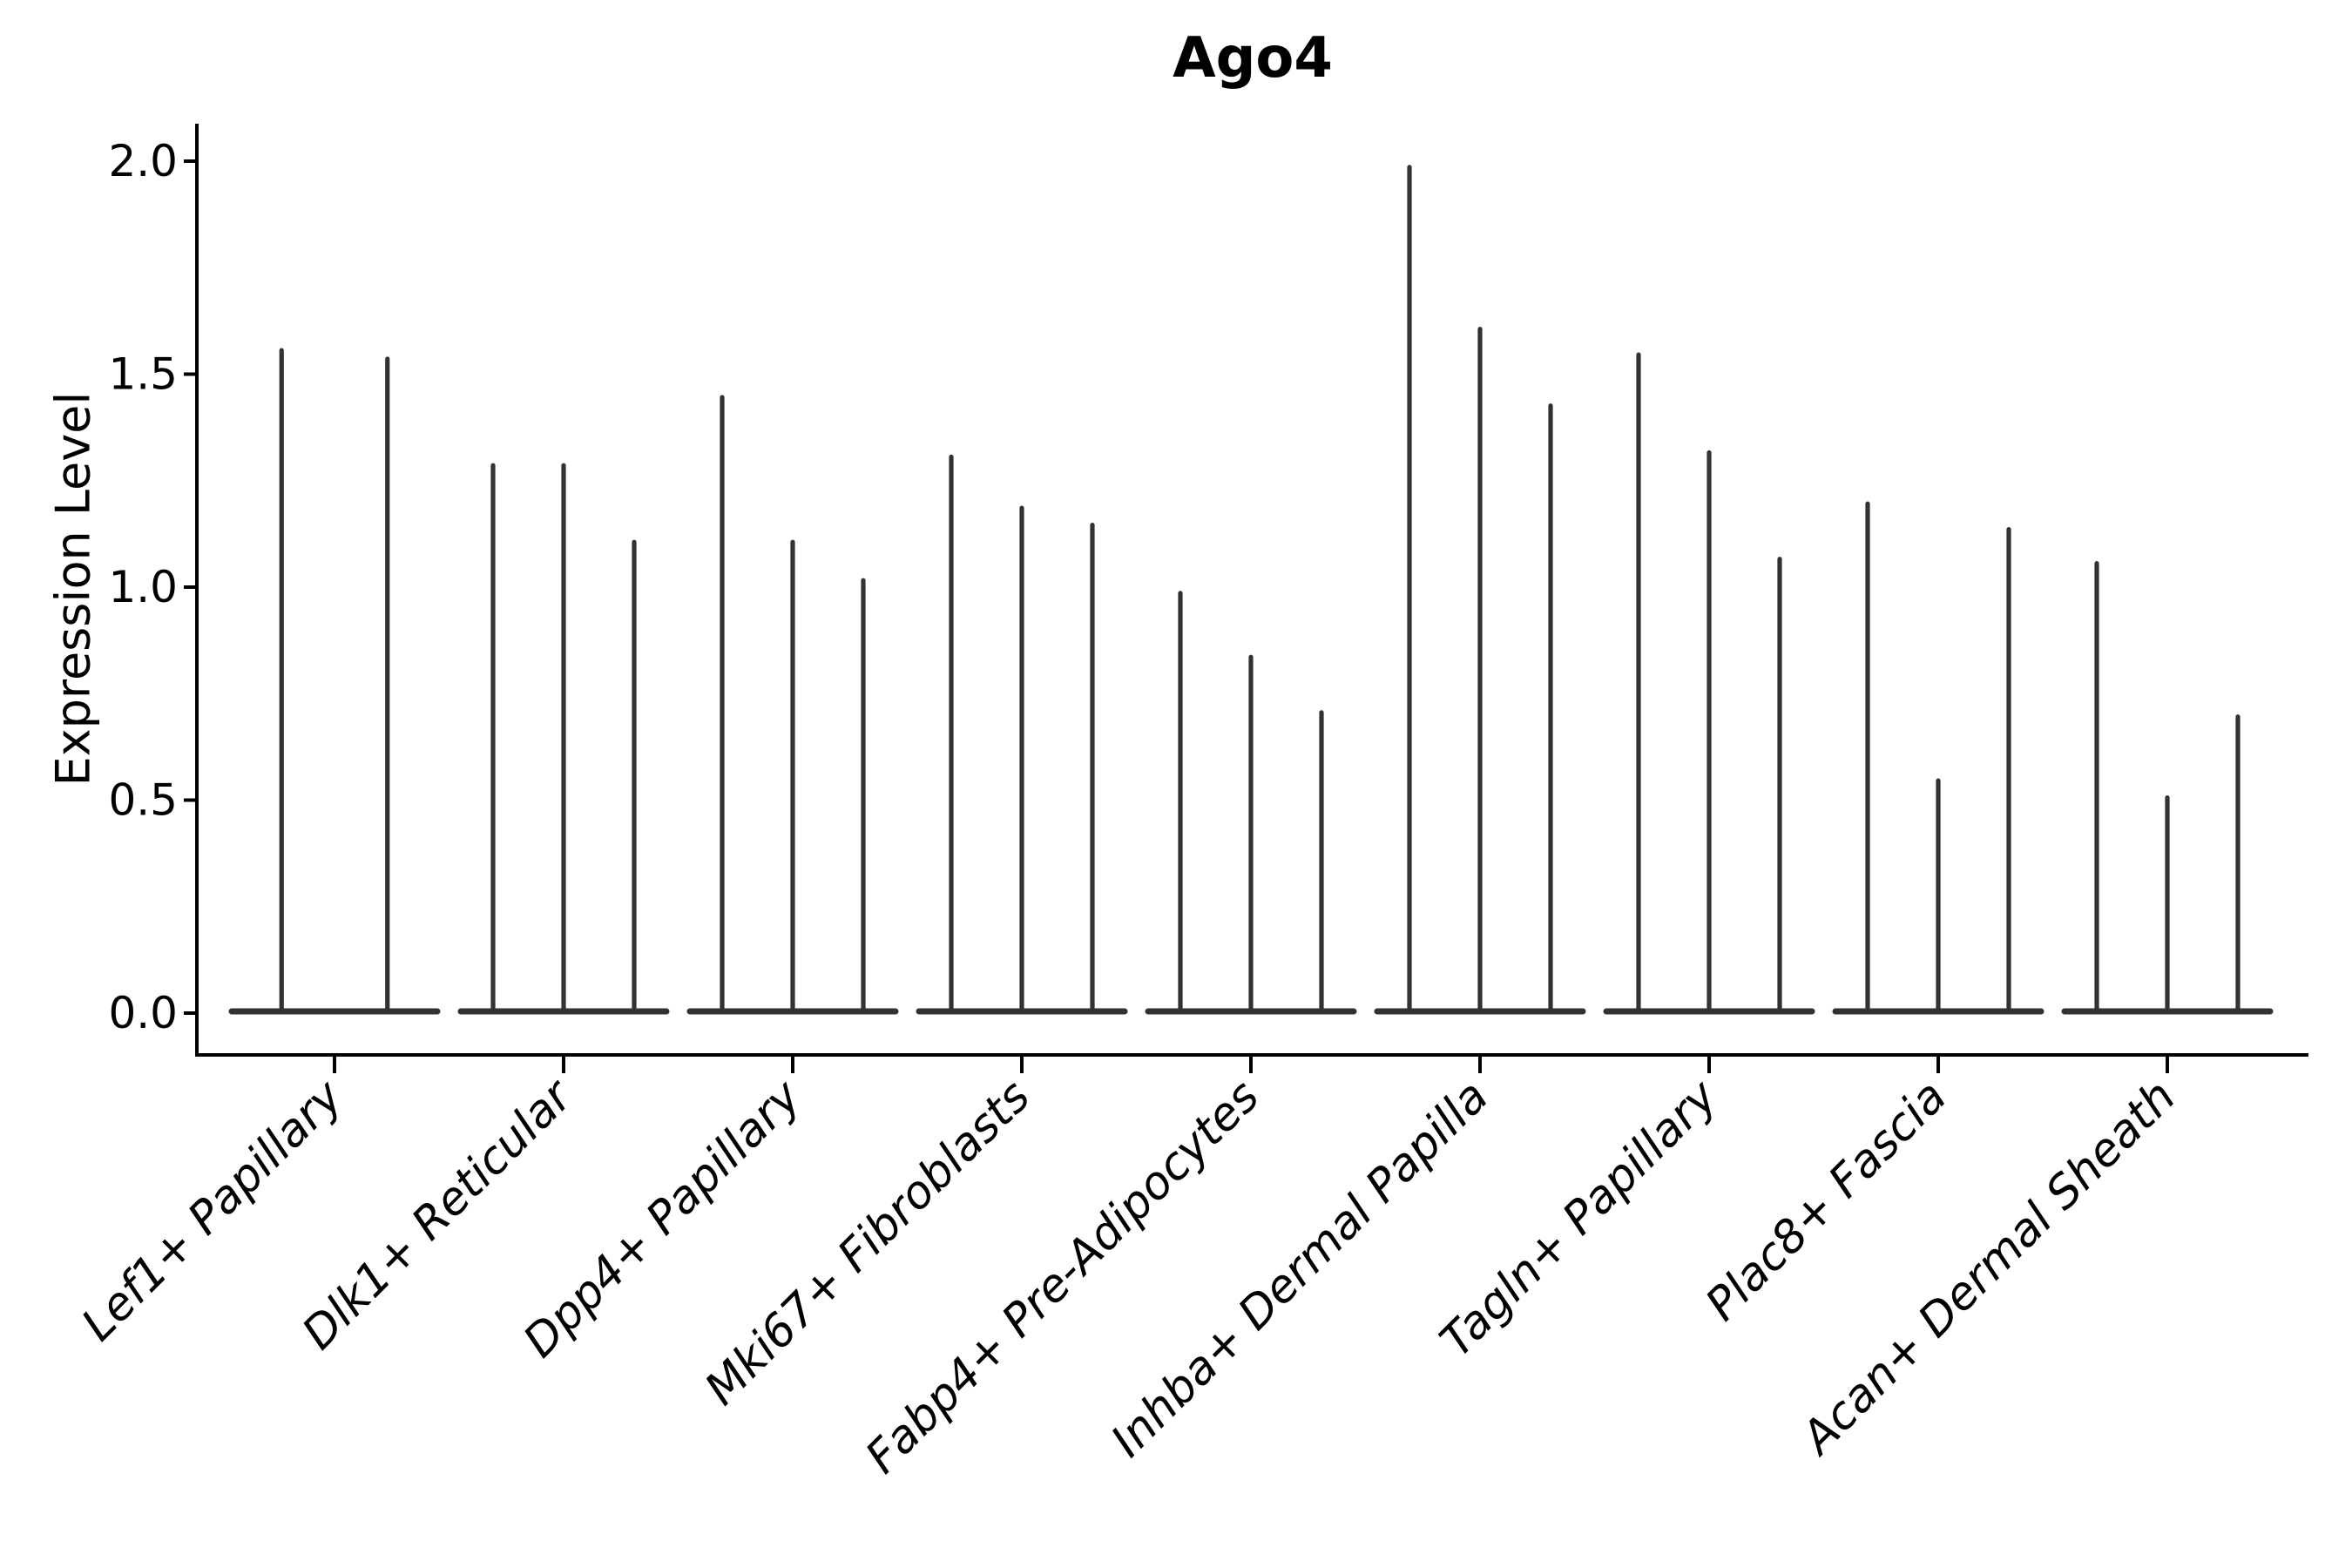 Image resolution: width=2352 pixels, height=1568 pixels. What do you see at coordinates (1253, 58) in the screenshot?
I see `chart-title: Ago4` at bounding box center [1253, 58].